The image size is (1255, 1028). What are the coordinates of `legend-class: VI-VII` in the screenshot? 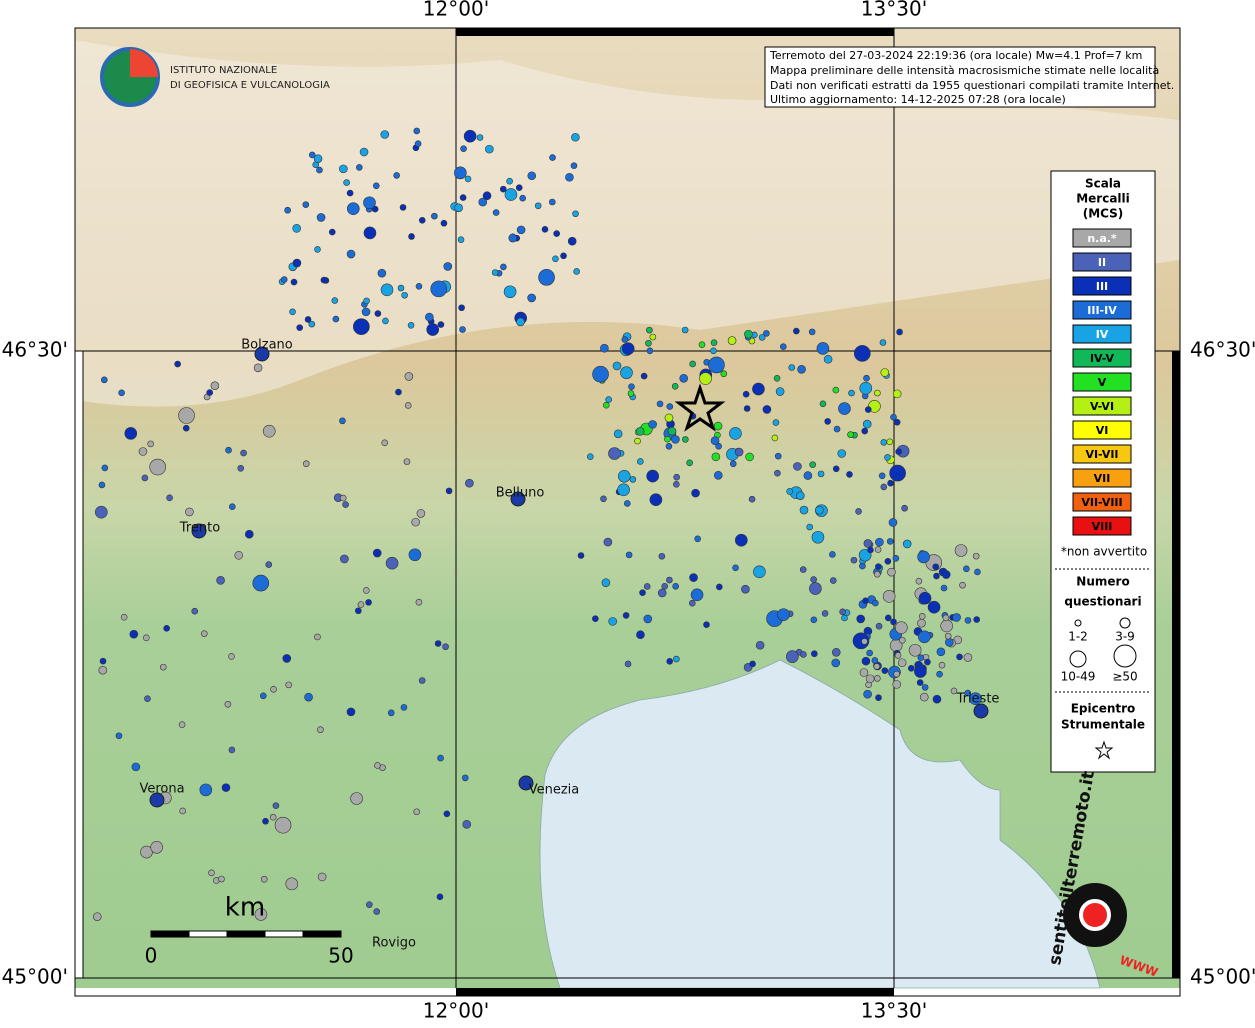 It's located at (1101, 454).